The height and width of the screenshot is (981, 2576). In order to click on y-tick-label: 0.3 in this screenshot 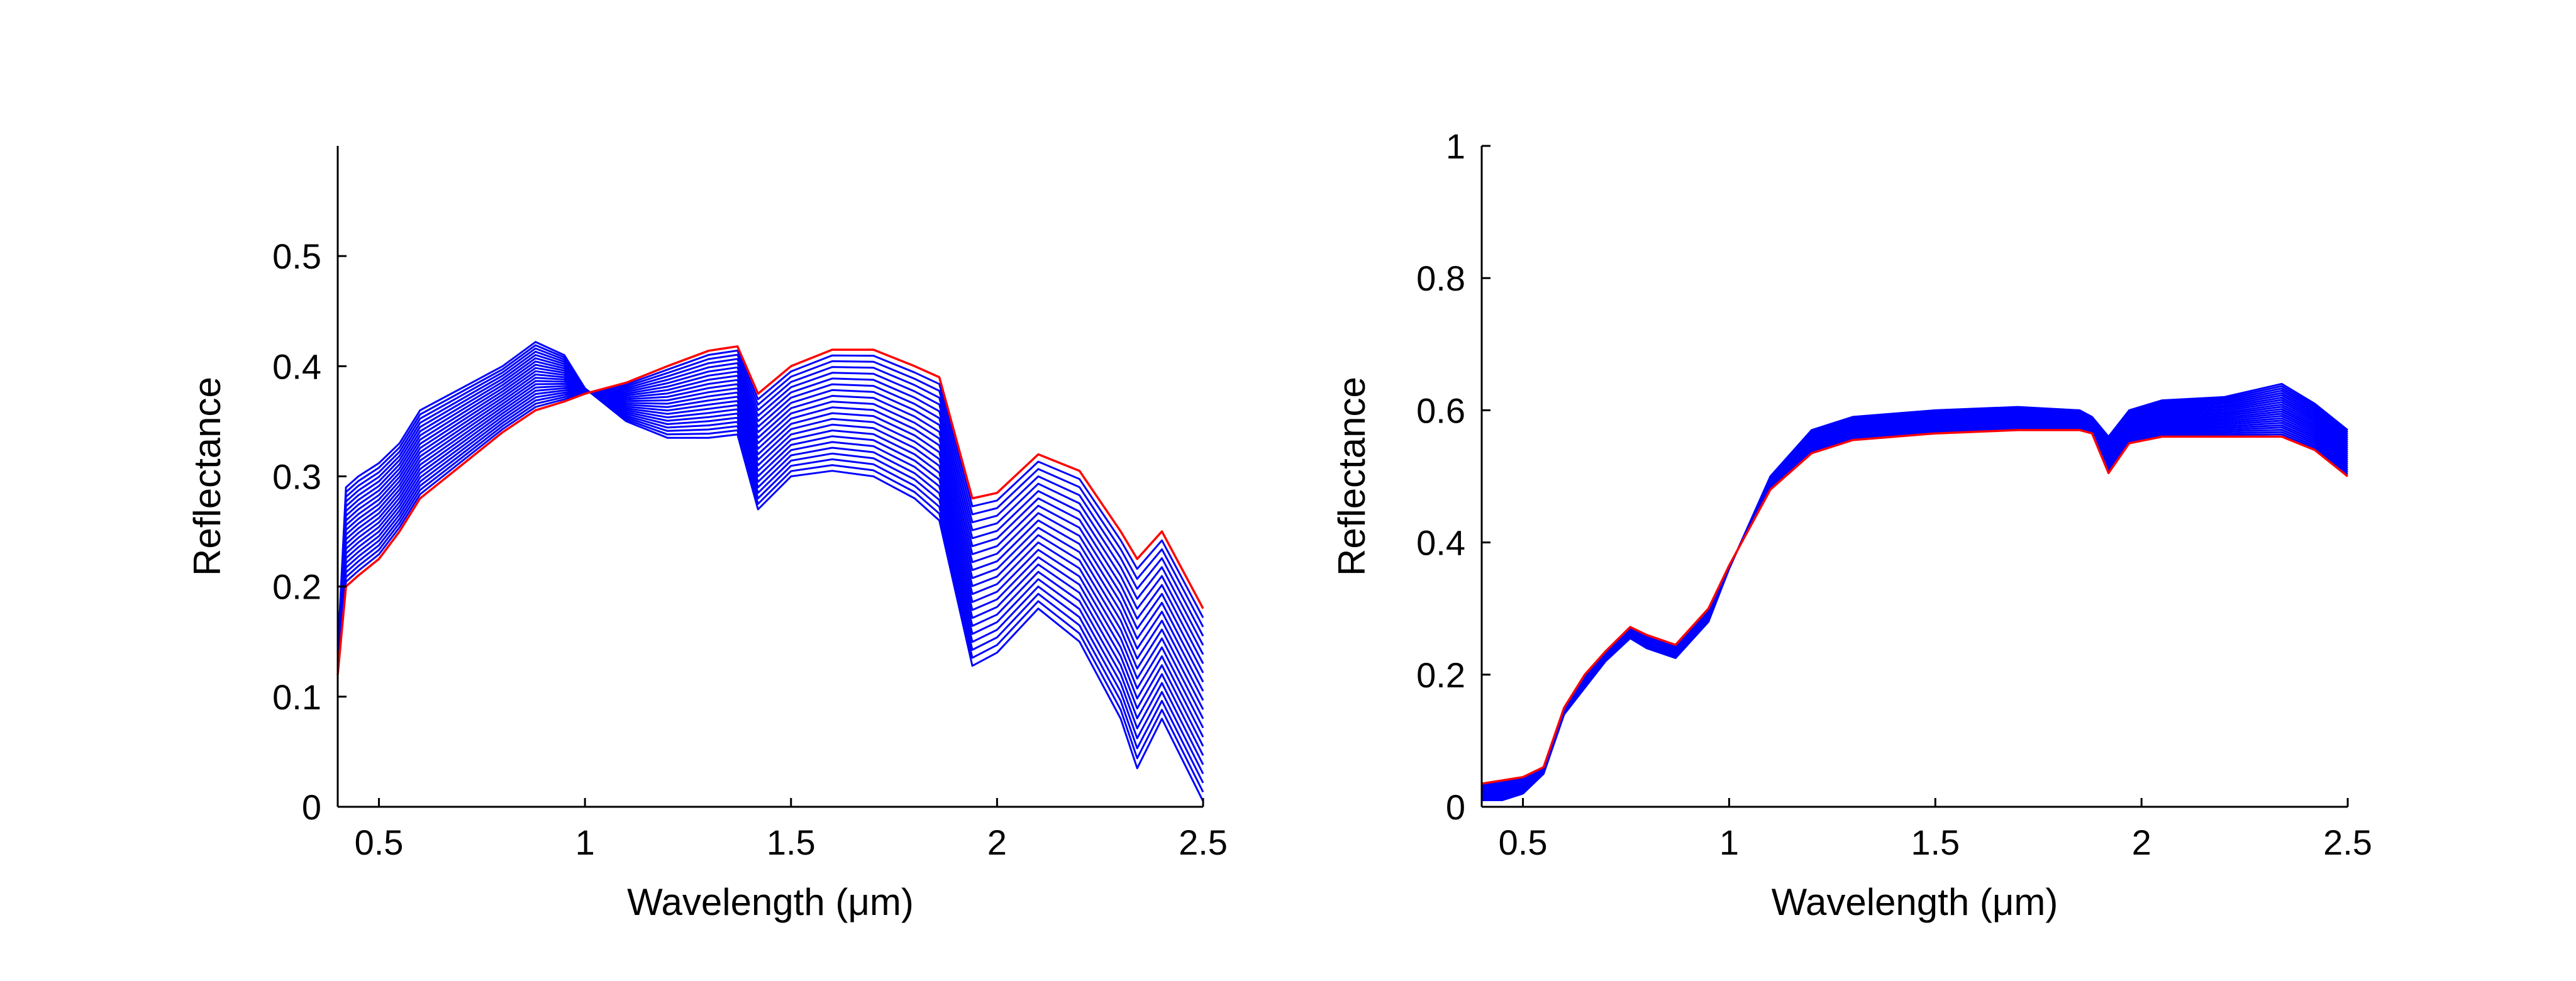, I will do `click(296, 477)`.